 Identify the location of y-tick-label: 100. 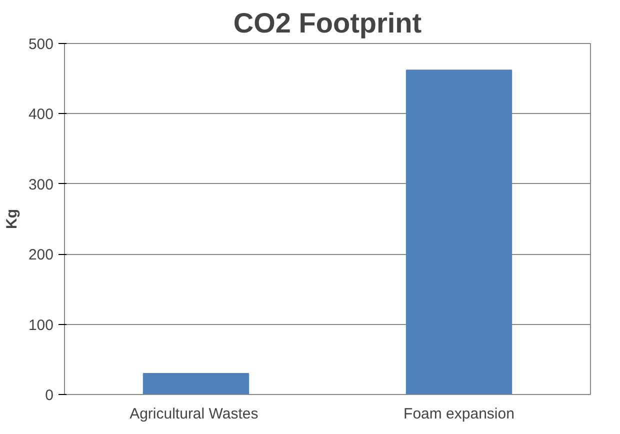
(41, 325).